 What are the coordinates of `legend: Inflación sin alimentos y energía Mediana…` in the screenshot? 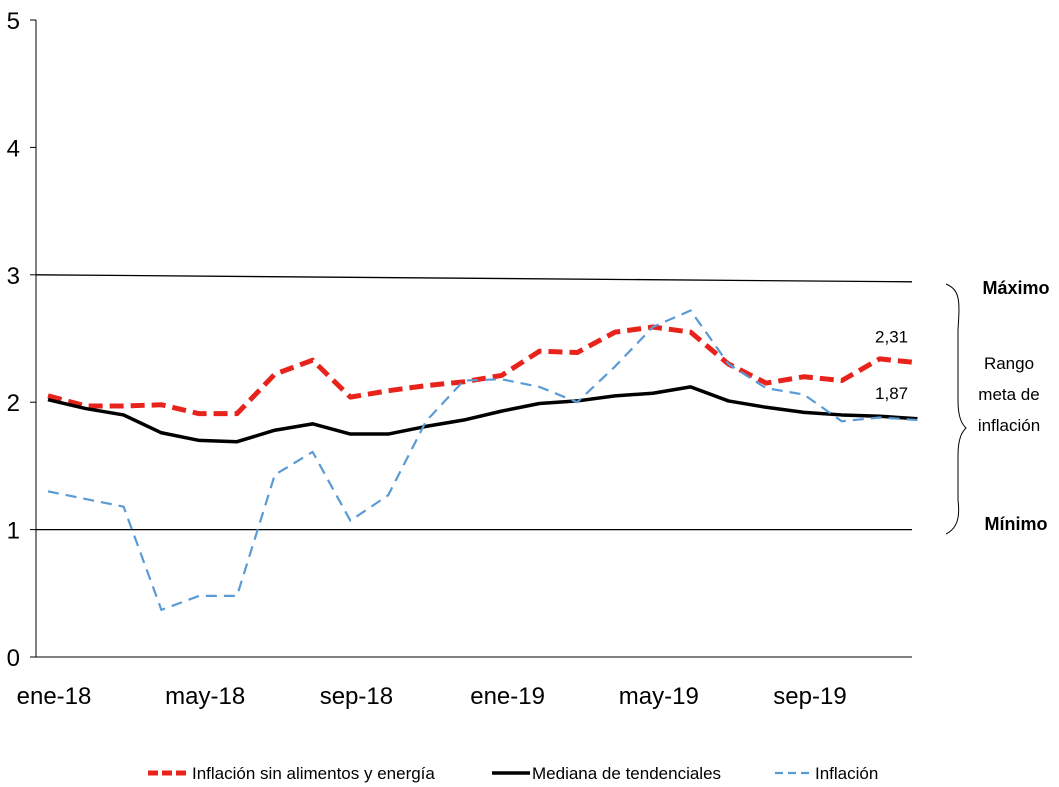 It's located at (513, 773).